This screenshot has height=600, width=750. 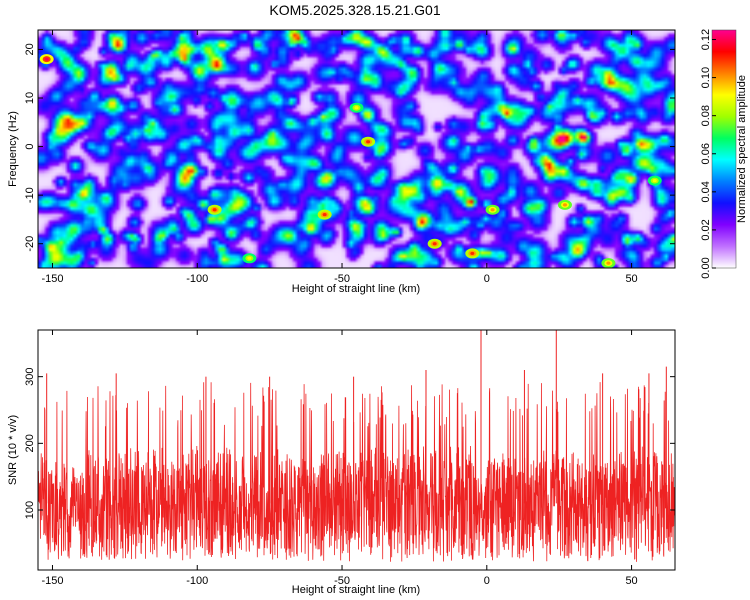 I want to click on colorbar-frame, so click(x=724, y=149).